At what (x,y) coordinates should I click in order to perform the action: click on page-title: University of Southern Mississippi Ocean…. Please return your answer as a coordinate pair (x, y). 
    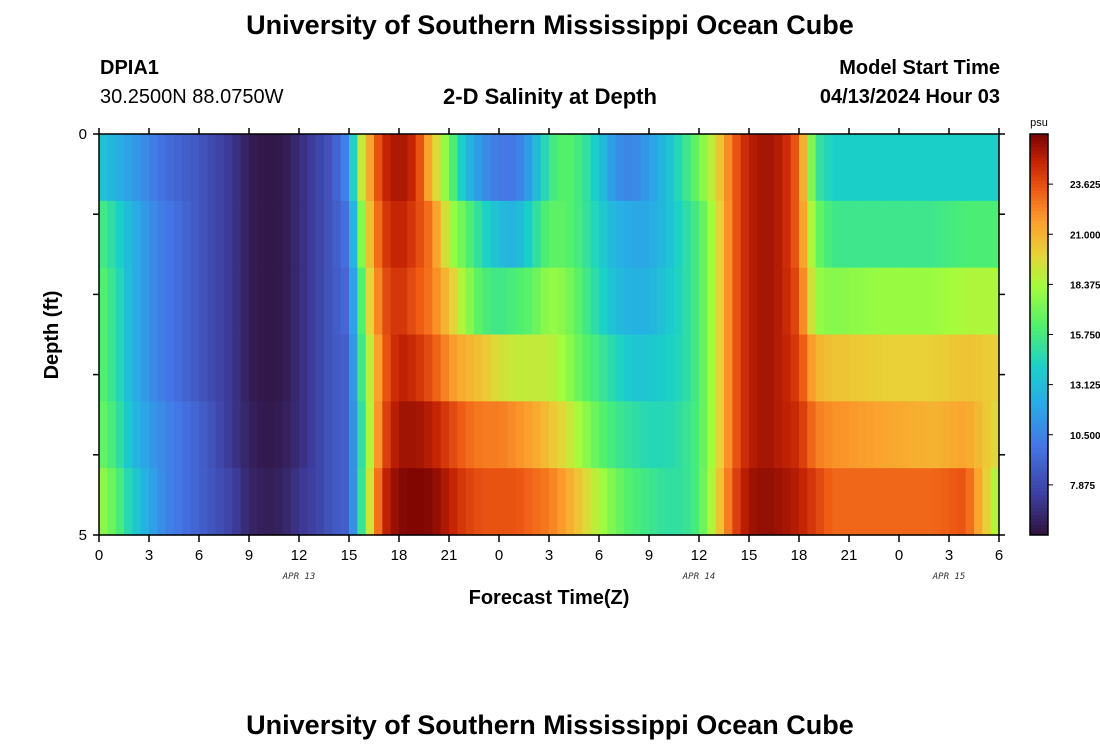
    Looking at the image, I should click on (550, 25).